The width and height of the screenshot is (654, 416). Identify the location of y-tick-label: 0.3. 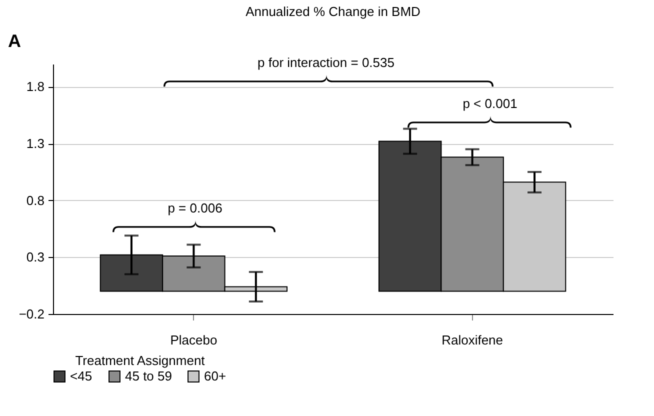
(35, 257).